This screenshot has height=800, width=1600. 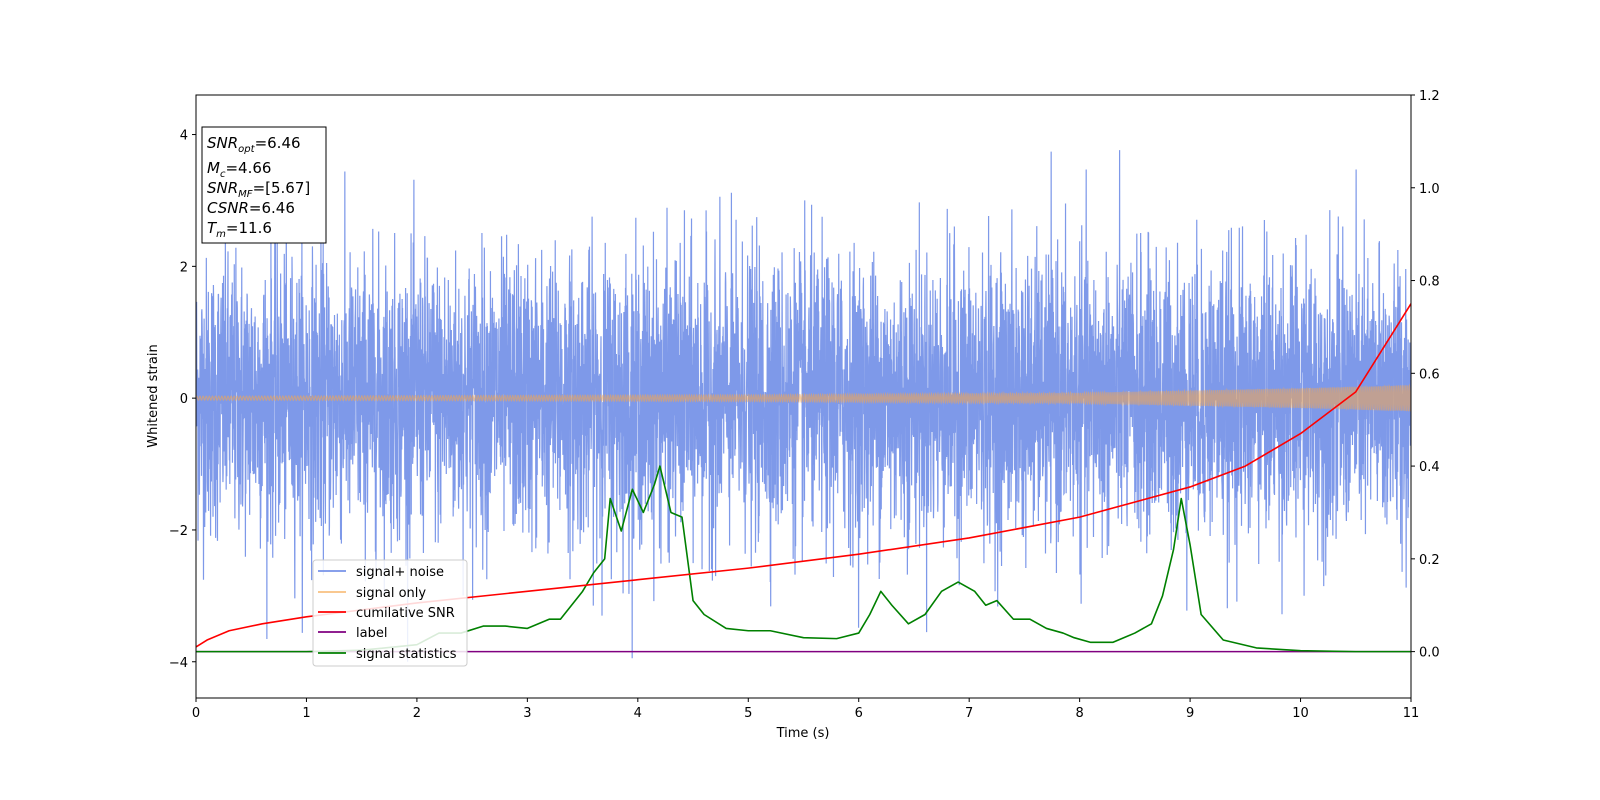 What do you see at coordinates (306, 713) in the screenshot?
I see `x-tick-label: 1` at bounding box center [306, 713].